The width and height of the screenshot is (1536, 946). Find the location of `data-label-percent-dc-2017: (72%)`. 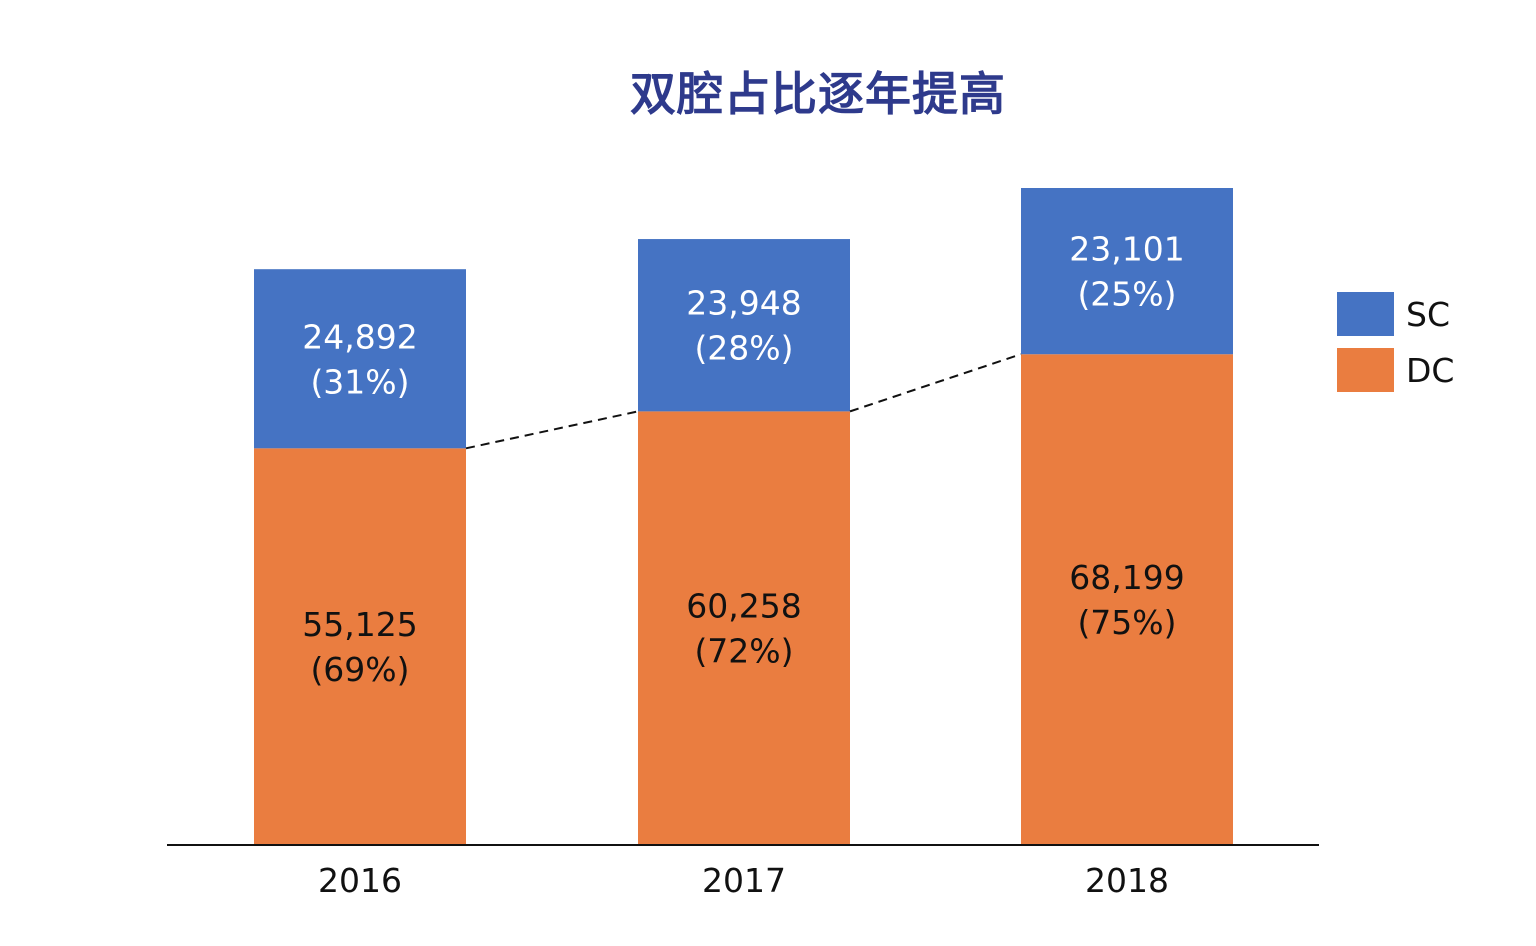

data-label-percent-dc-2017: (72%) is located at coordinates (743, 651).